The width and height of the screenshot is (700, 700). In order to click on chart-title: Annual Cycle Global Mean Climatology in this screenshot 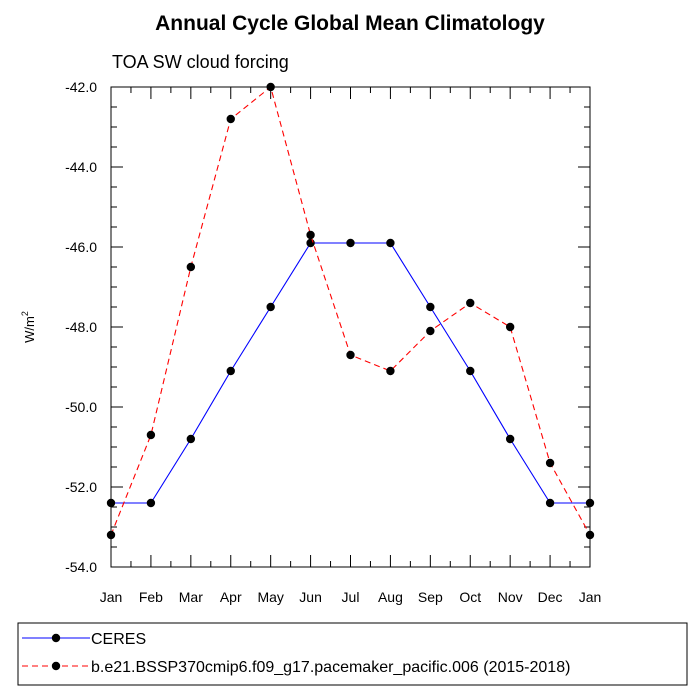, I will do `click(350, 23)`.